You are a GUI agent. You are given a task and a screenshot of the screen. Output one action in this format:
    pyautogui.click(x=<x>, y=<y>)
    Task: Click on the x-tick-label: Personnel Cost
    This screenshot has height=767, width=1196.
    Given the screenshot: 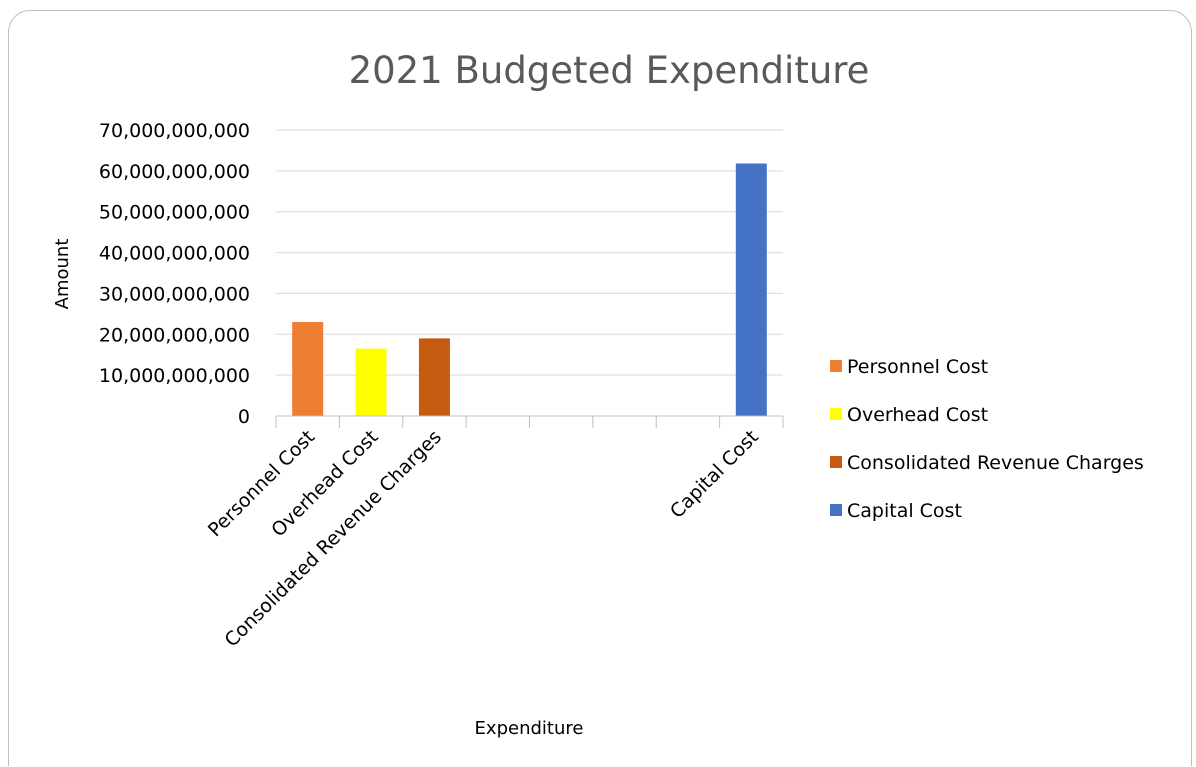 What is the action you would take?
    pyautogui.click(x=261, y=483)
    